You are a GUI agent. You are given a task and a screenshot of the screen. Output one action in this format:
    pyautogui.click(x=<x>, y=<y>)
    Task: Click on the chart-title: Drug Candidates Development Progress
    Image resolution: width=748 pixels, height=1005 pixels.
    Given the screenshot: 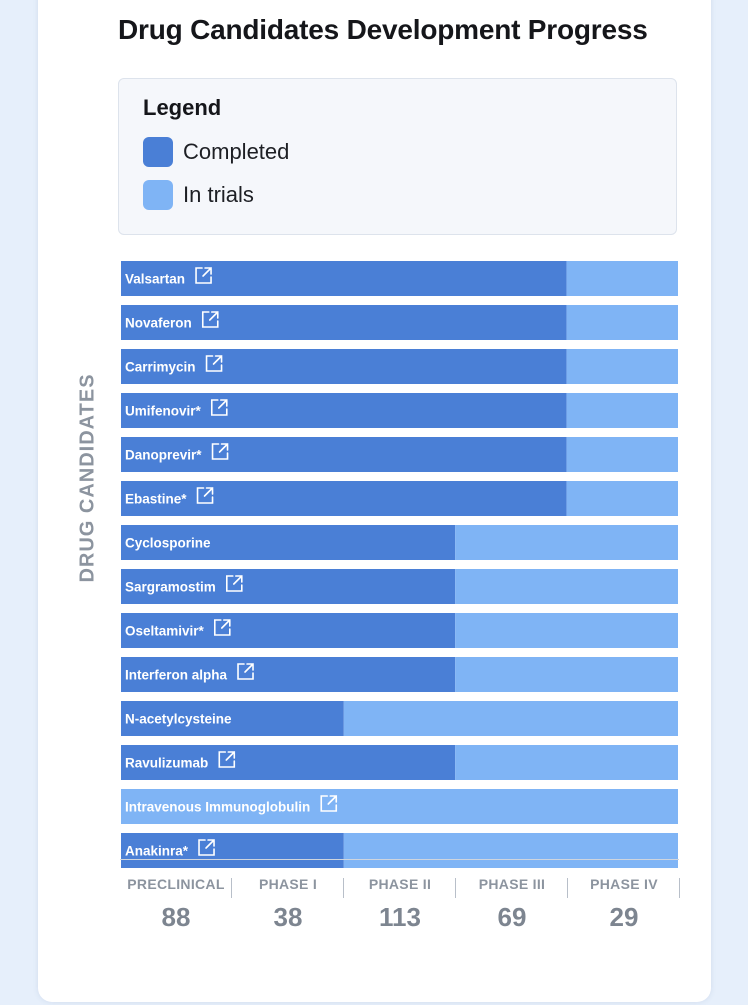 What is the action you would take?
    pyautogui.click(x=383, y=29)
    